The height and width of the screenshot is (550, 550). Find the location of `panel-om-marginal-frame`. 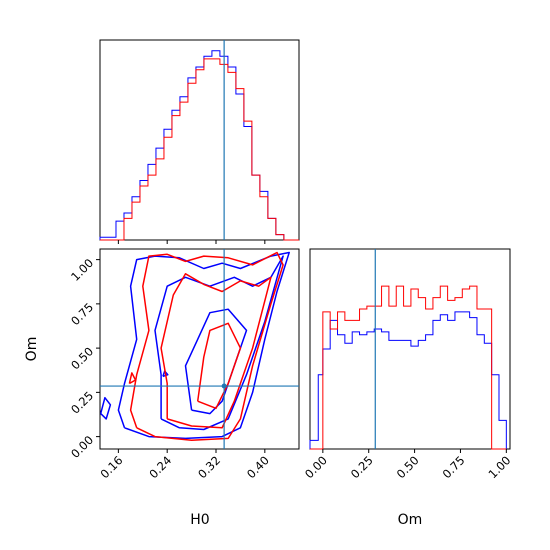

panel-om-marginal-frame is located at coordinates (410, 349).